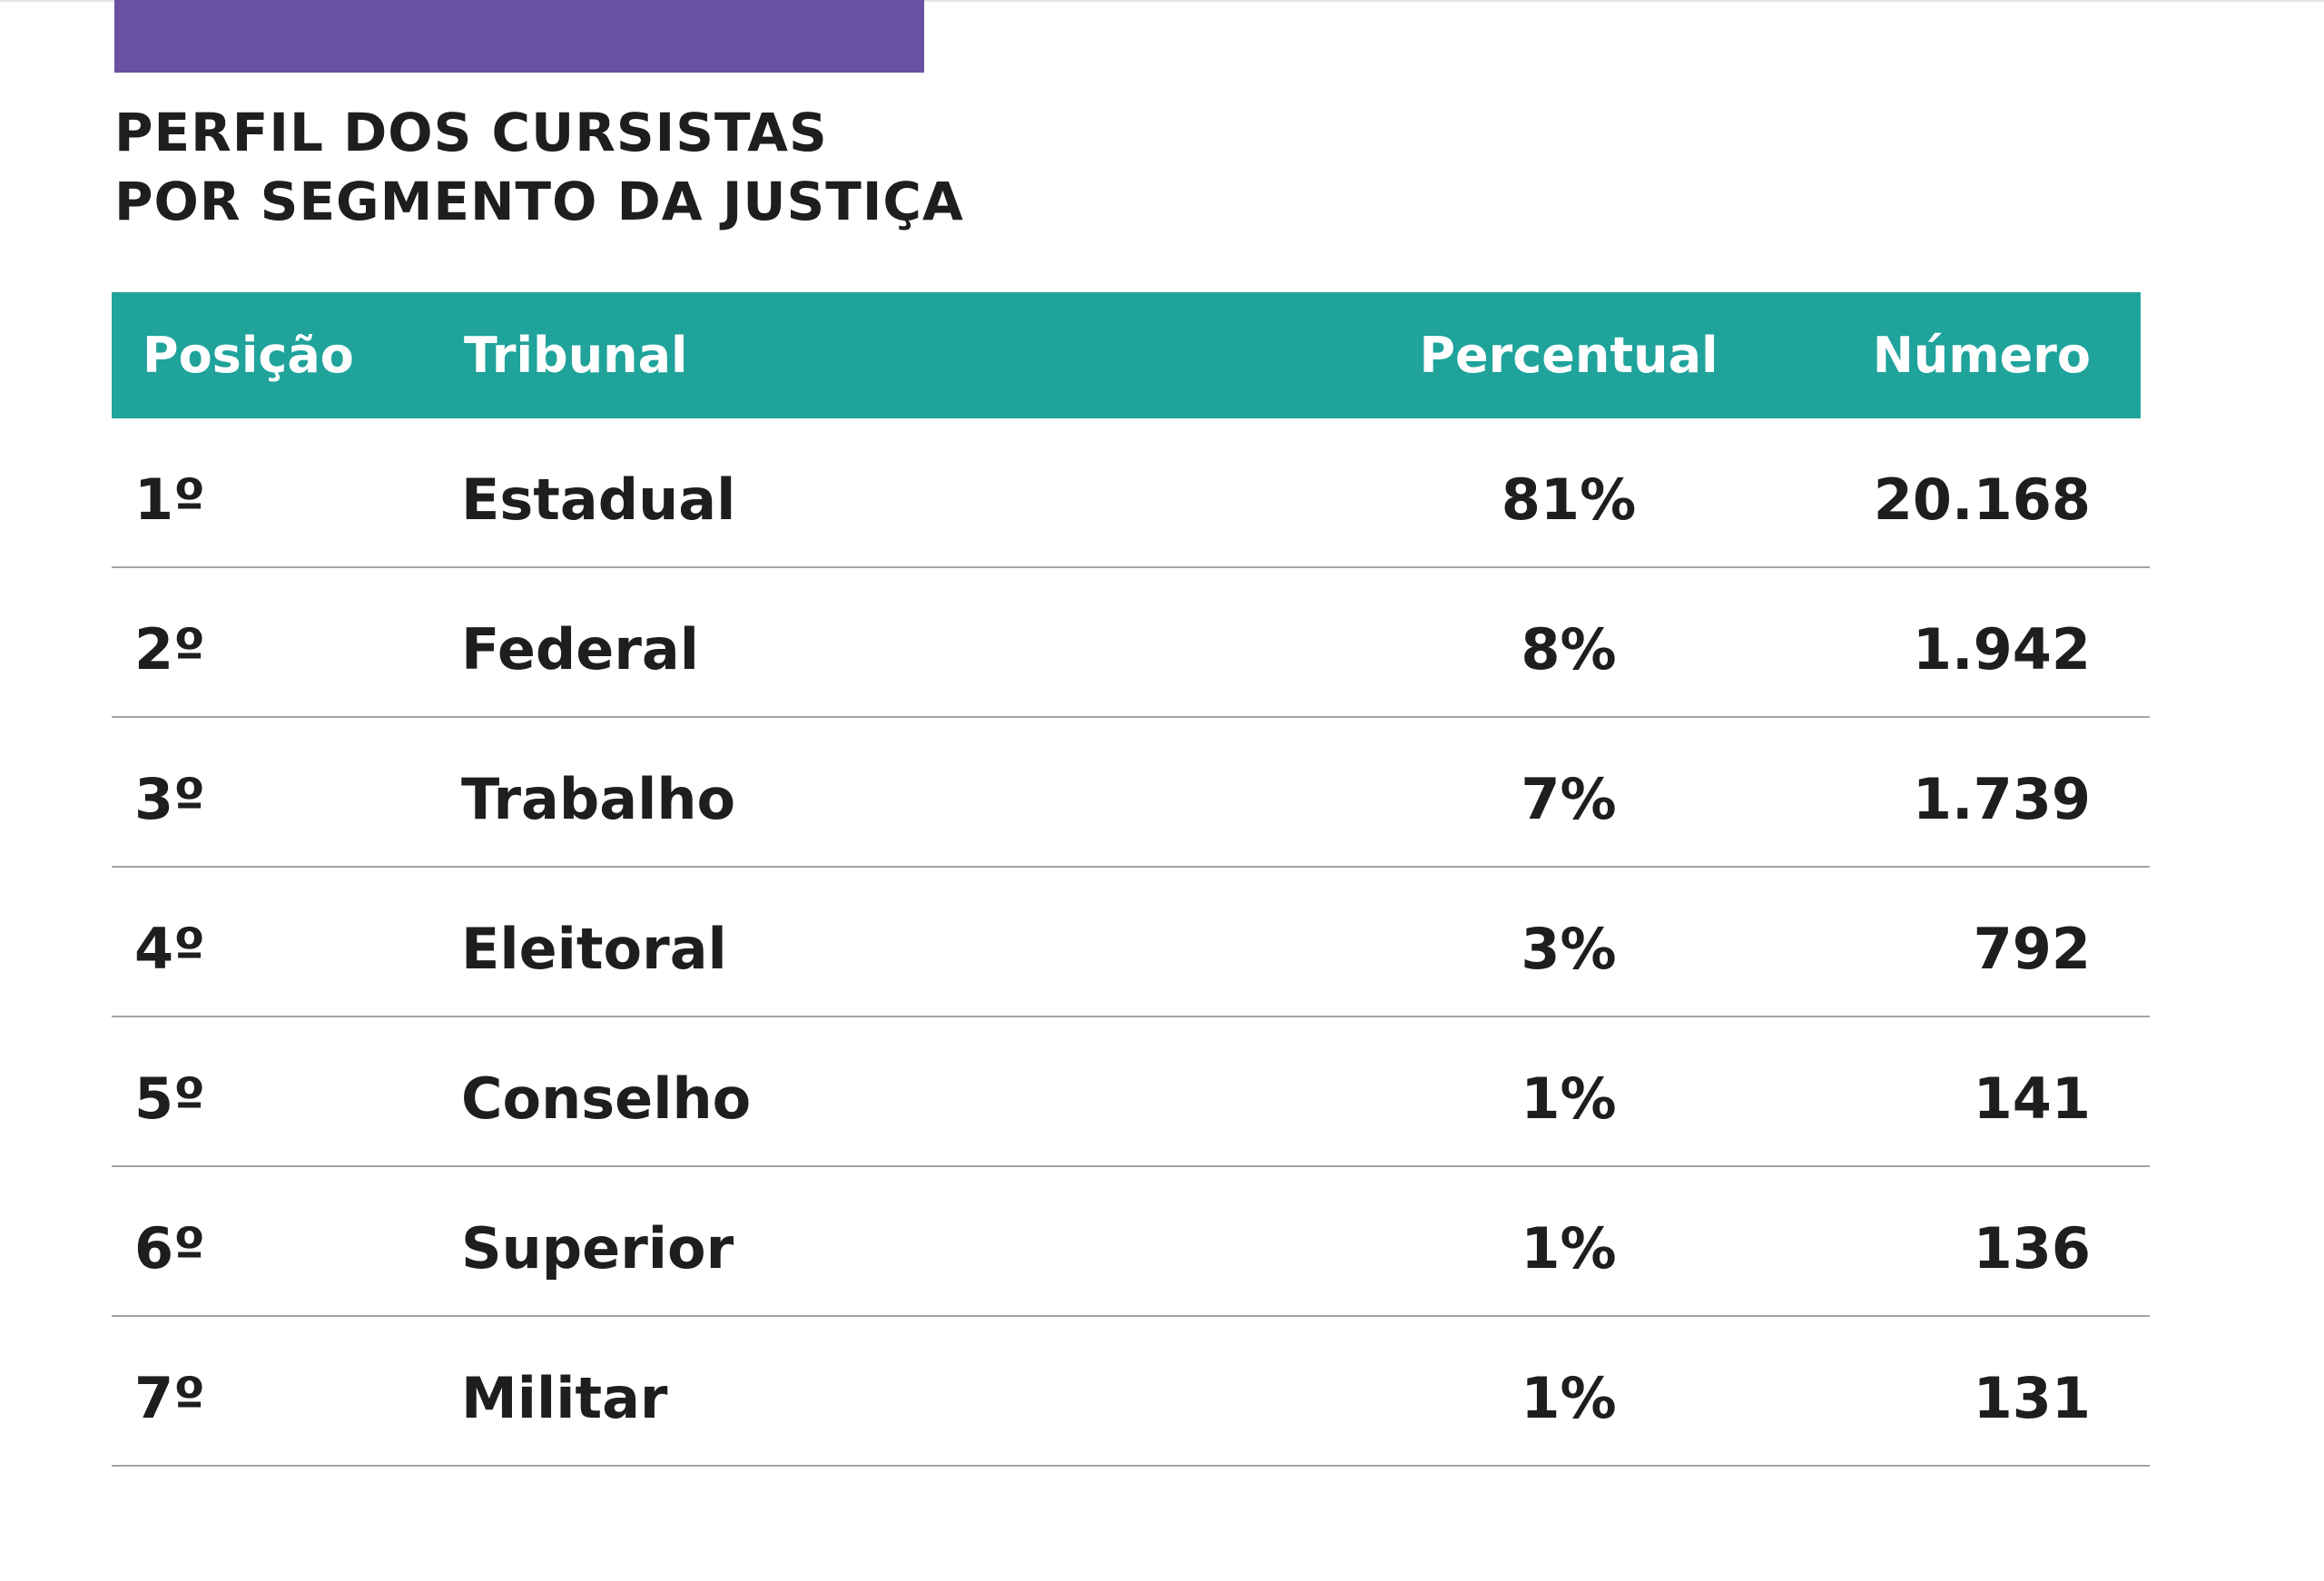  Describe the element at coordinates (1131, 1242) in the screenshot. I see `table-row: 6º Superior 1% 136` at that location.